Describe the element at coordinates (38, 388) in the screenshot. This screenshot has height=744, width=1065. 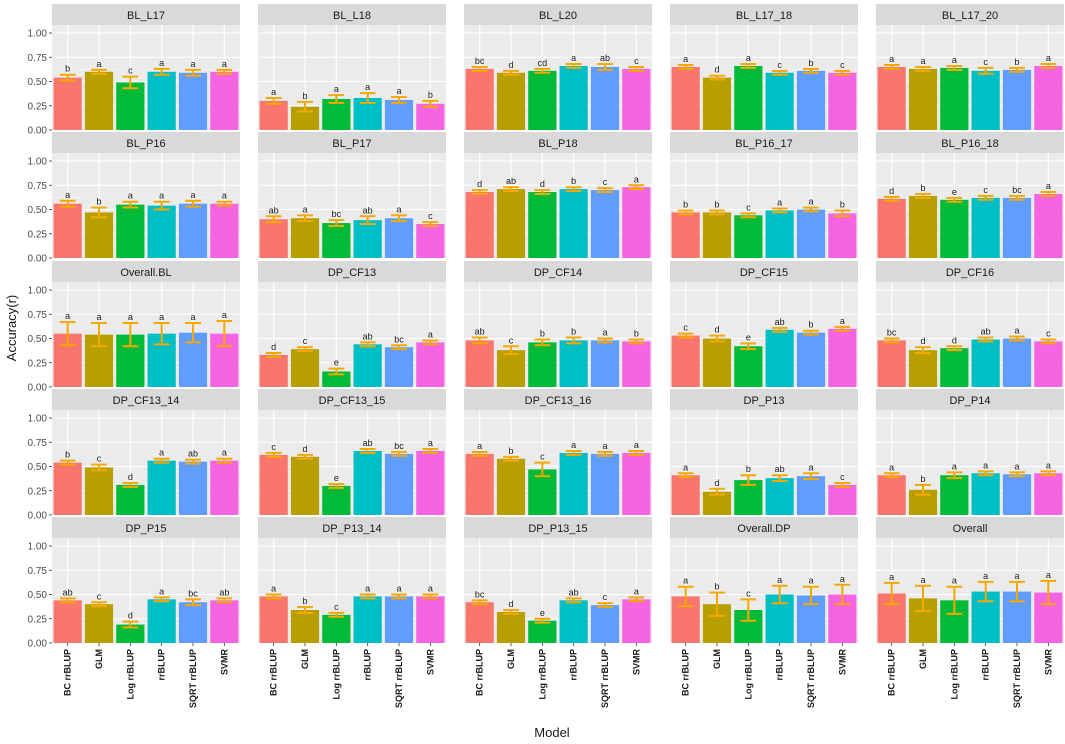
I see `y-tick-label: 0.00` at that location.